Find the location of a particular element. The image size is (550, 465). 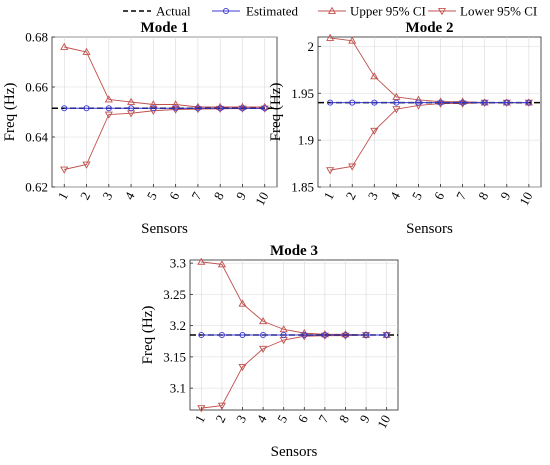

legend-label: Upper 95% CI is located at coordinates (388, 11).